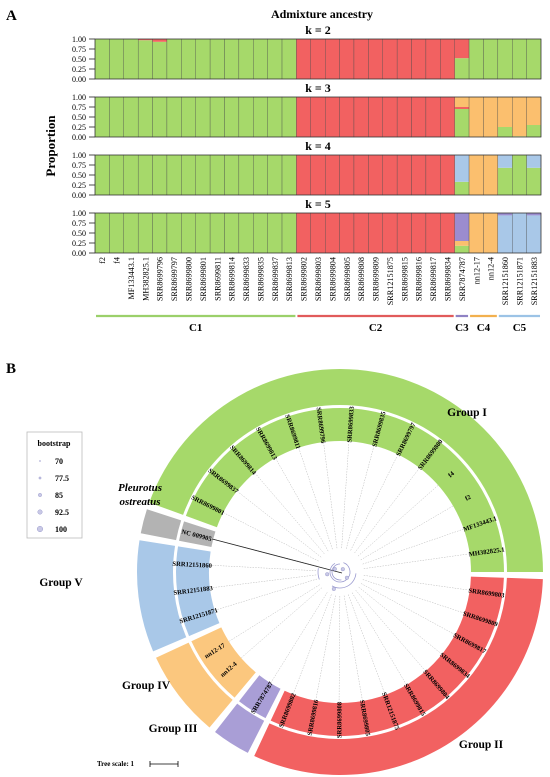  What do you see at coordinates (321, 426) in the screenshot?
I see `leaf-label: SRR8699796` at bounding box center [321, 426].